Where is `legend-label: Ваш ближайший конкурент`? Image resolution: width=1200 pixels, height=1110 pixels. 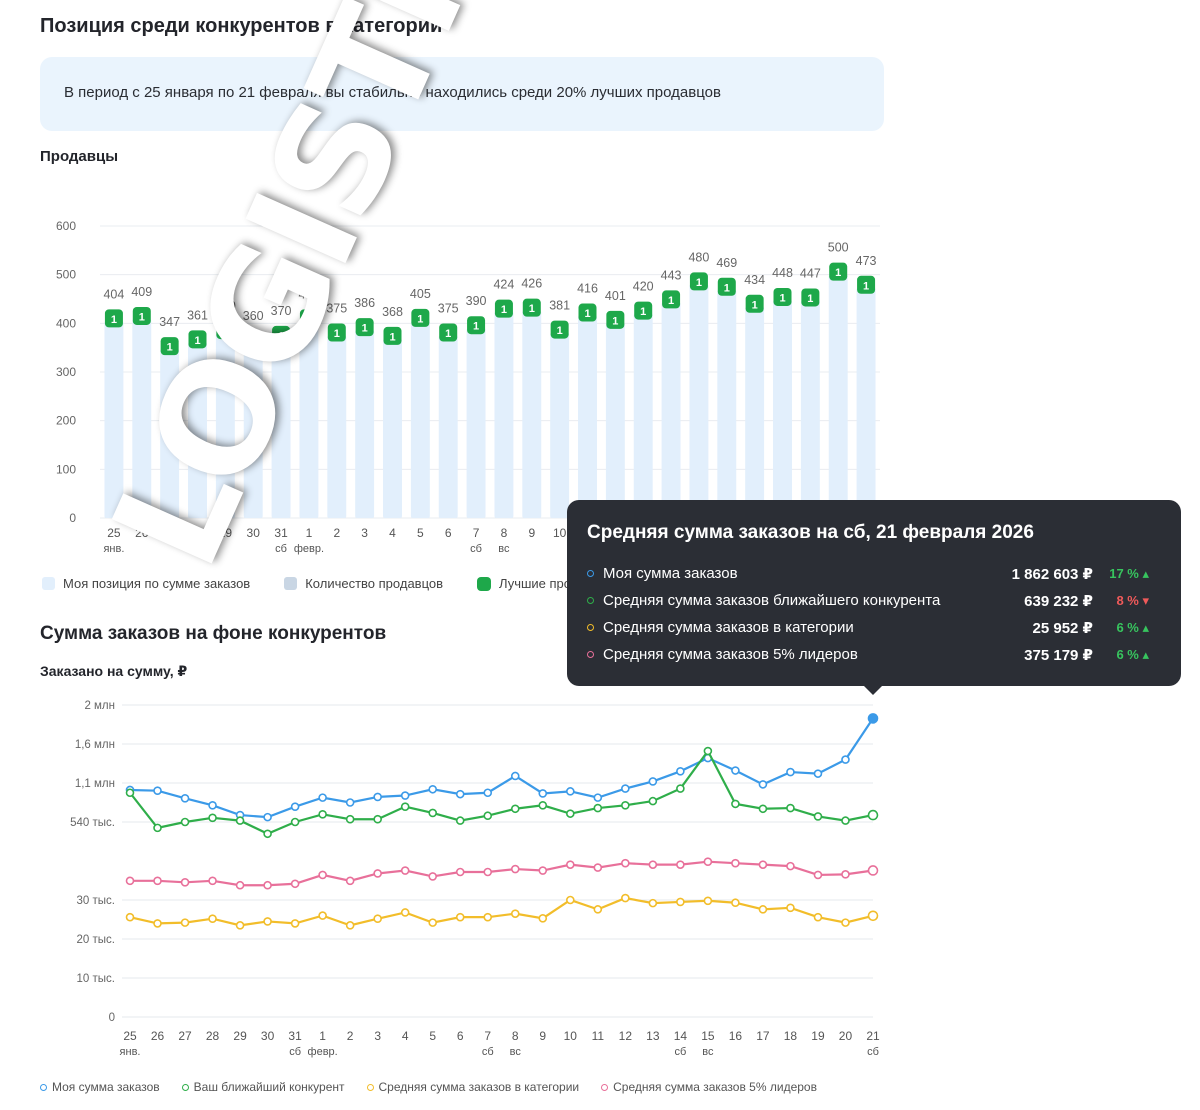
legend-label: Ваш ближайший конкурент is located at coordinates (269, 1087).